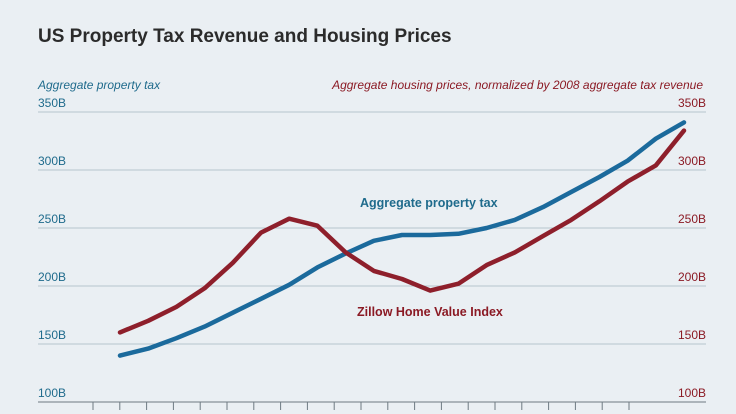 This screenshot has width=736, height=414. What do you see at coordinates (52, 103) in the screenshot?
I see `left-tick-label: 350B` at bounding box center [52, 103].